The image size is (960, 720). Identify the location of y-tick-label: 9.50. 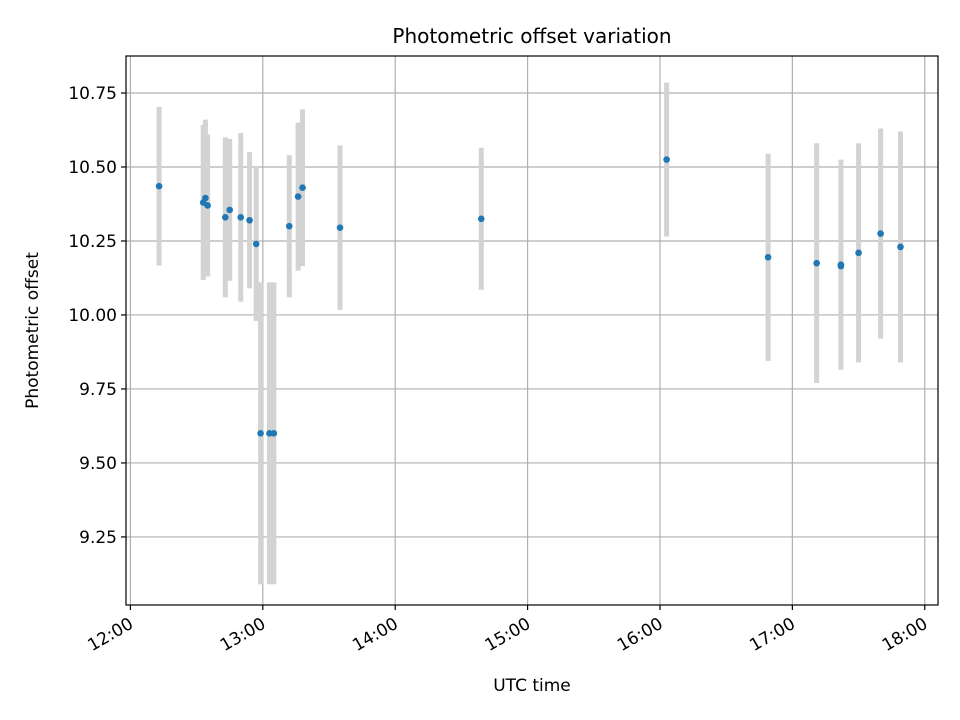
(98, 464).